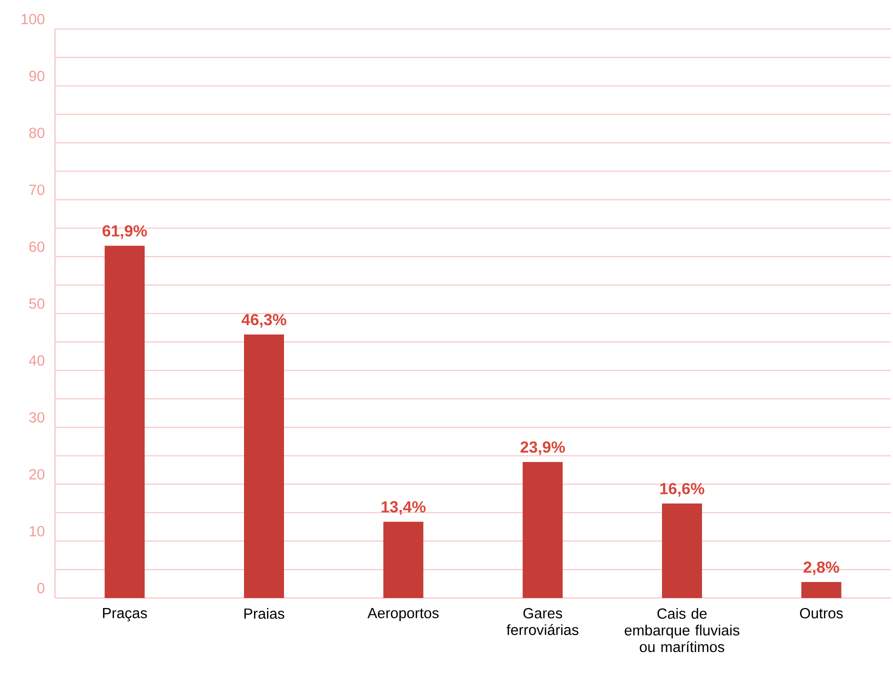 This screenshot has width=893, height=677. Describe the element at coordinates (36, 189) in the screenshot. I see `y-tick-label: 70` at that location.